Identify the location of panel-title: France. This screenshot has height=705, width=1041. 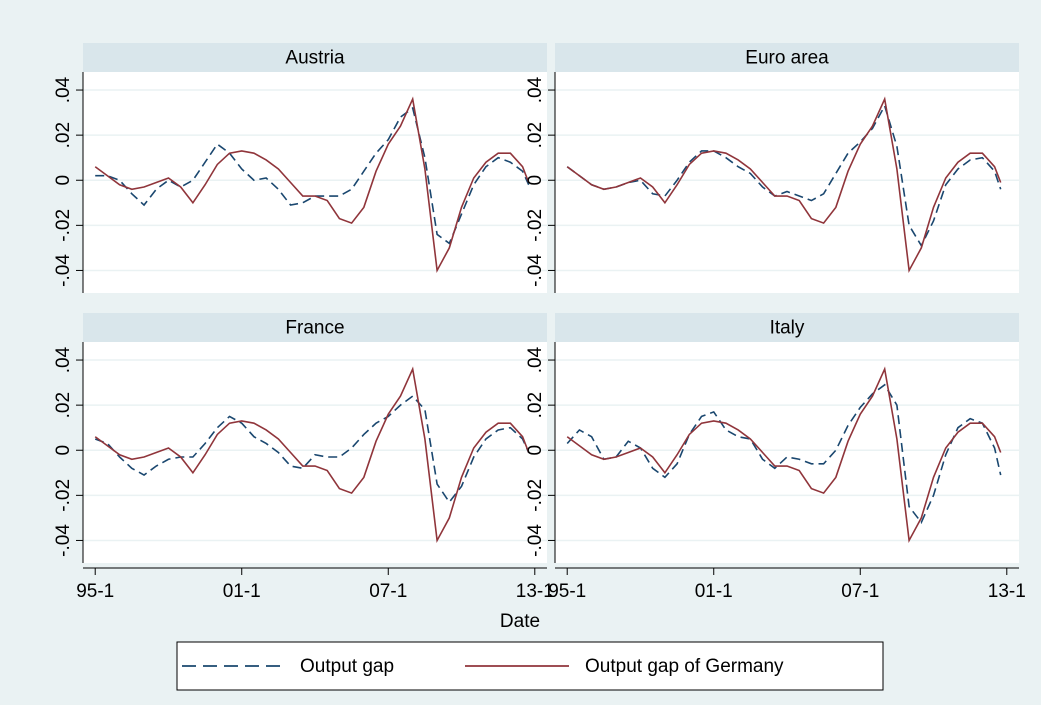
(314, 328).